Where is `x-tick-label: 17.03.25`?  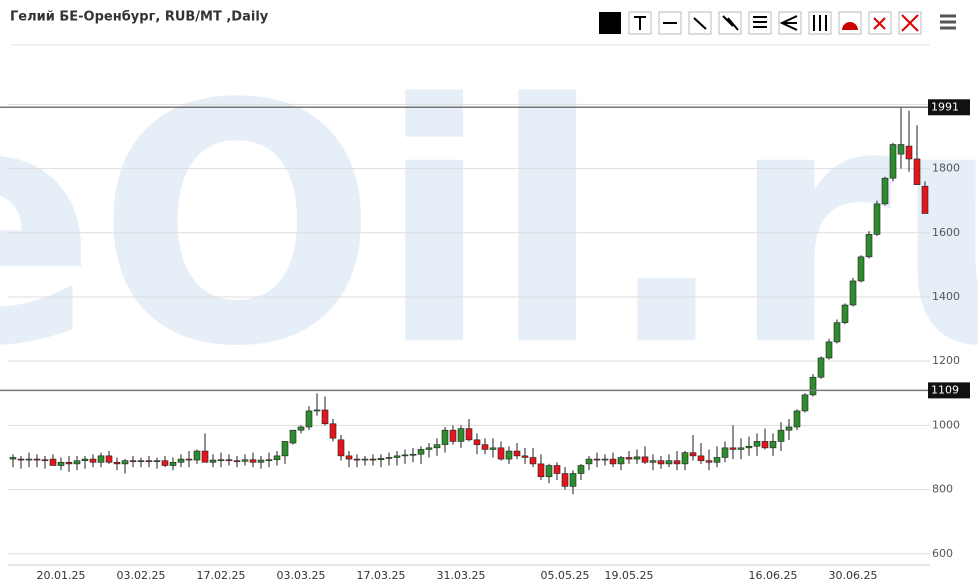
x-tick-label: 17.03.25 is located at coordinates (381, 575).